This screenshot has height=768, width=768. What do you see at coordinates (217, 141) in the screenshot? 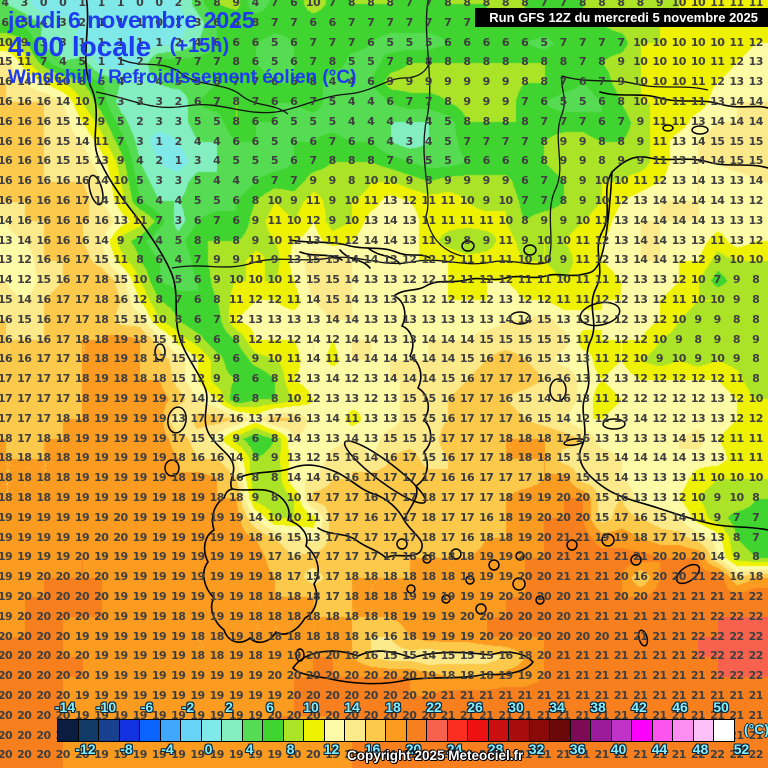
I see `grid-value: 4` at bounding box center [217, 141].